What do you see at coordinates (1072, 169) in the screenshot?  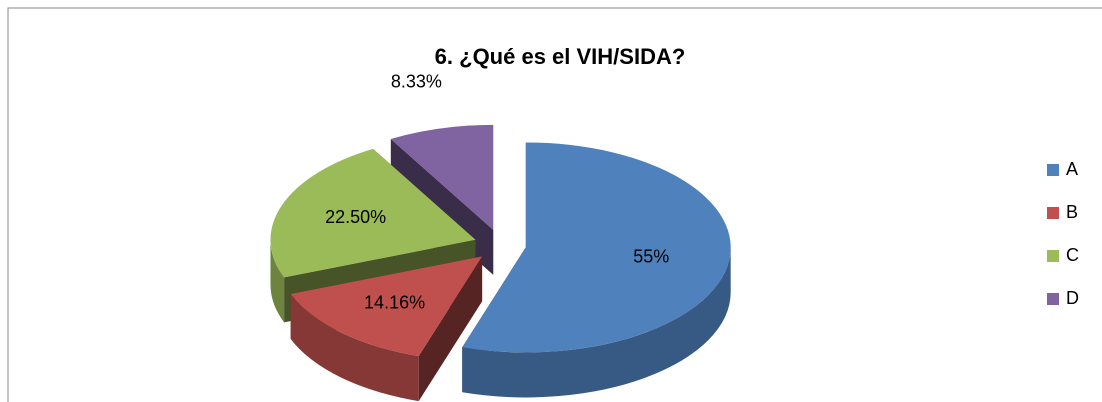 I see `legend-label: A` at bounding box center [1072, 169].